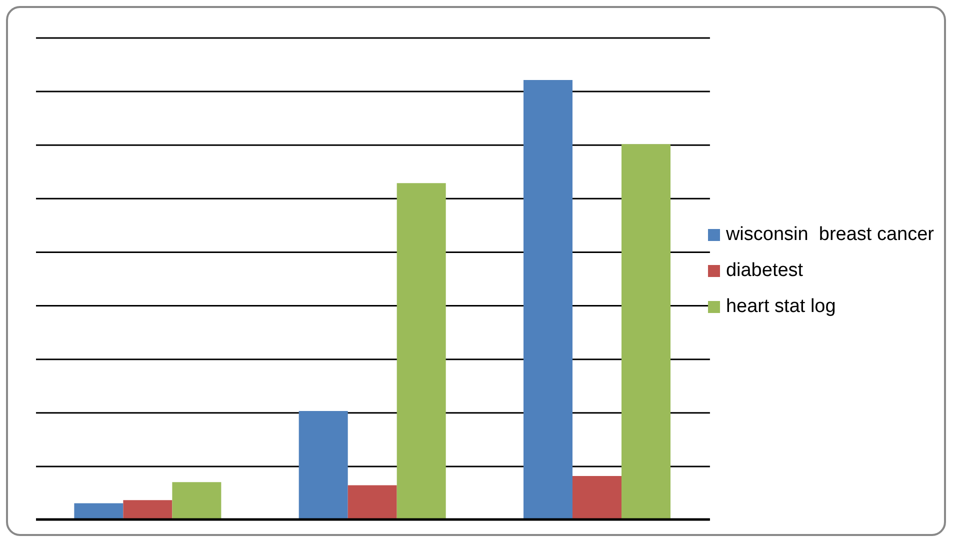  Describe the element at coordinates (765, 271) in the screenshot. I see `legend-label: diabetest` at that location.